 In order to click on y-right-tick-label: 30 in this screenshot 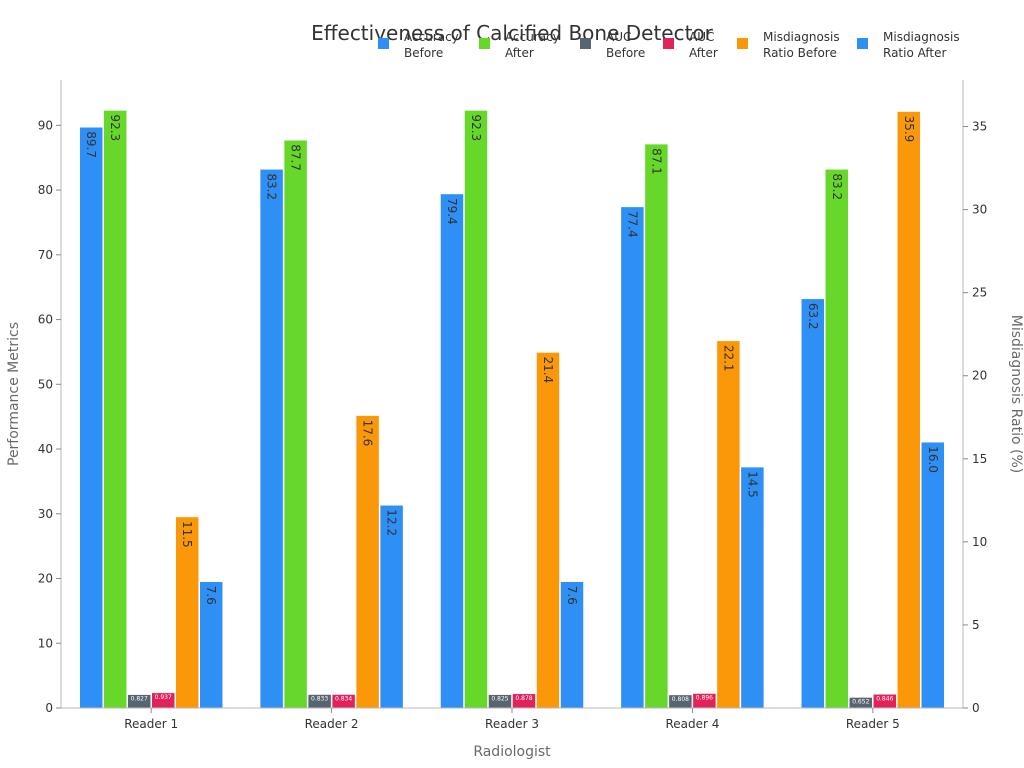, I will do `click(979, 210)`.